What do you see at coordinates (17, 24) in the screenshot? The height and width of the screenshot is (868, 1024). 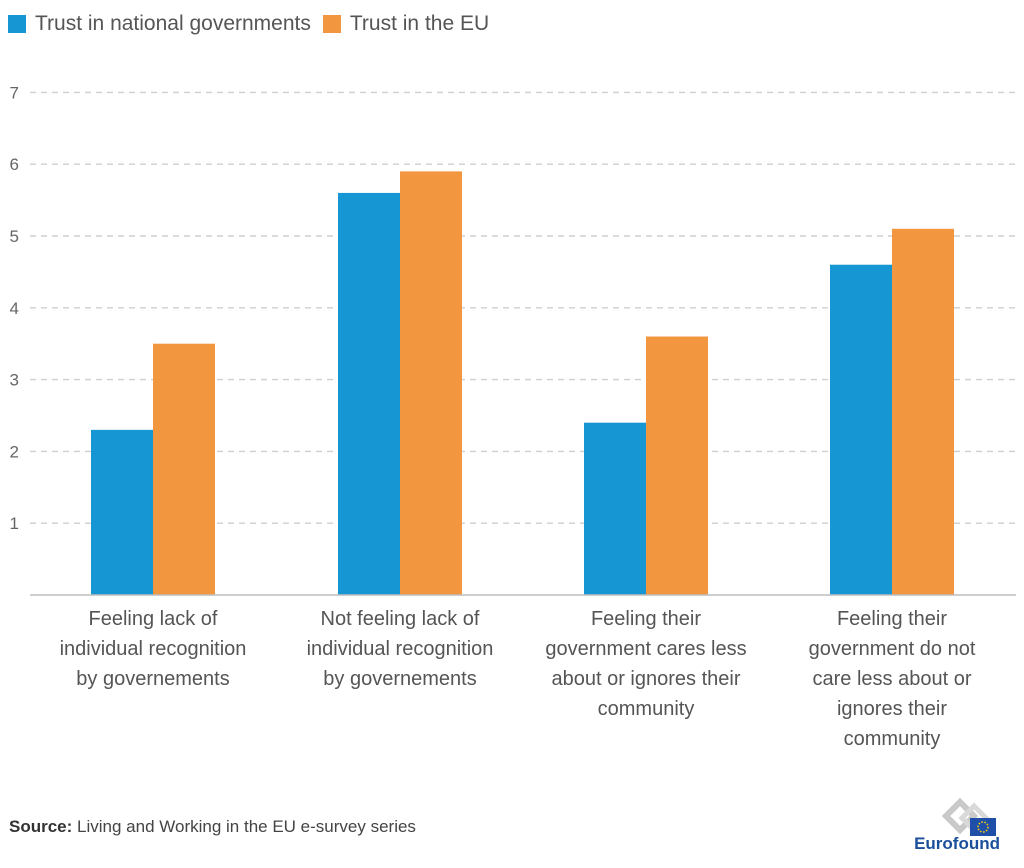 I see `legend-swatch-national` at bounding box center [17, 24].